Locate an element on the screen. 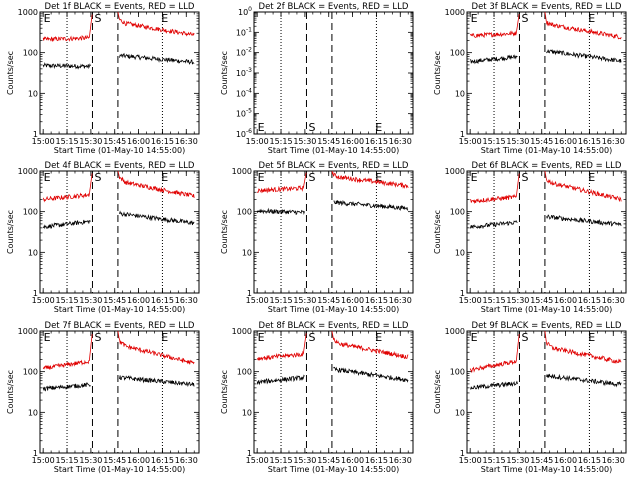 The image size is (640, 480). y-tick-label: 1 is located at coordinates (462, 293).